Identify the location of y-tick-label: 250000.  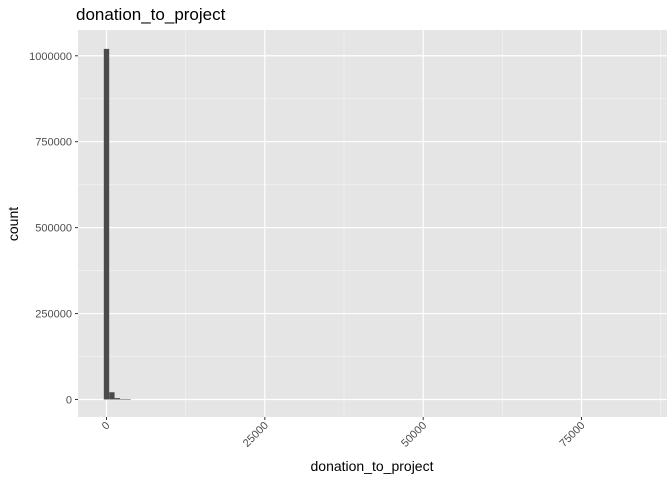
(53, 315).